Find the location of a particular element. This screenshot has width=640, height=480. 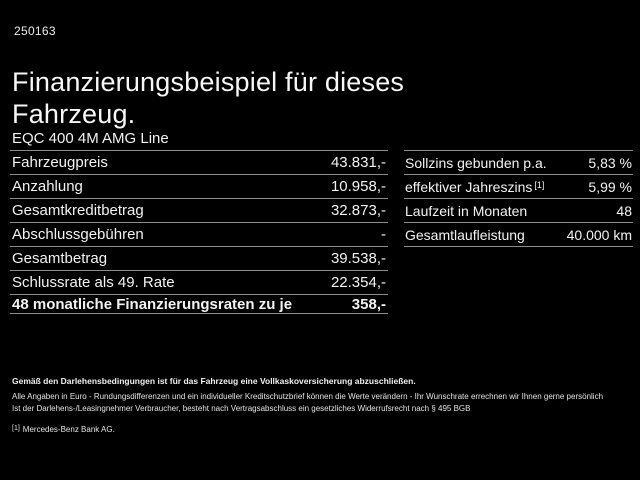

job-number: 250163 is located at coordinates (35, 31).